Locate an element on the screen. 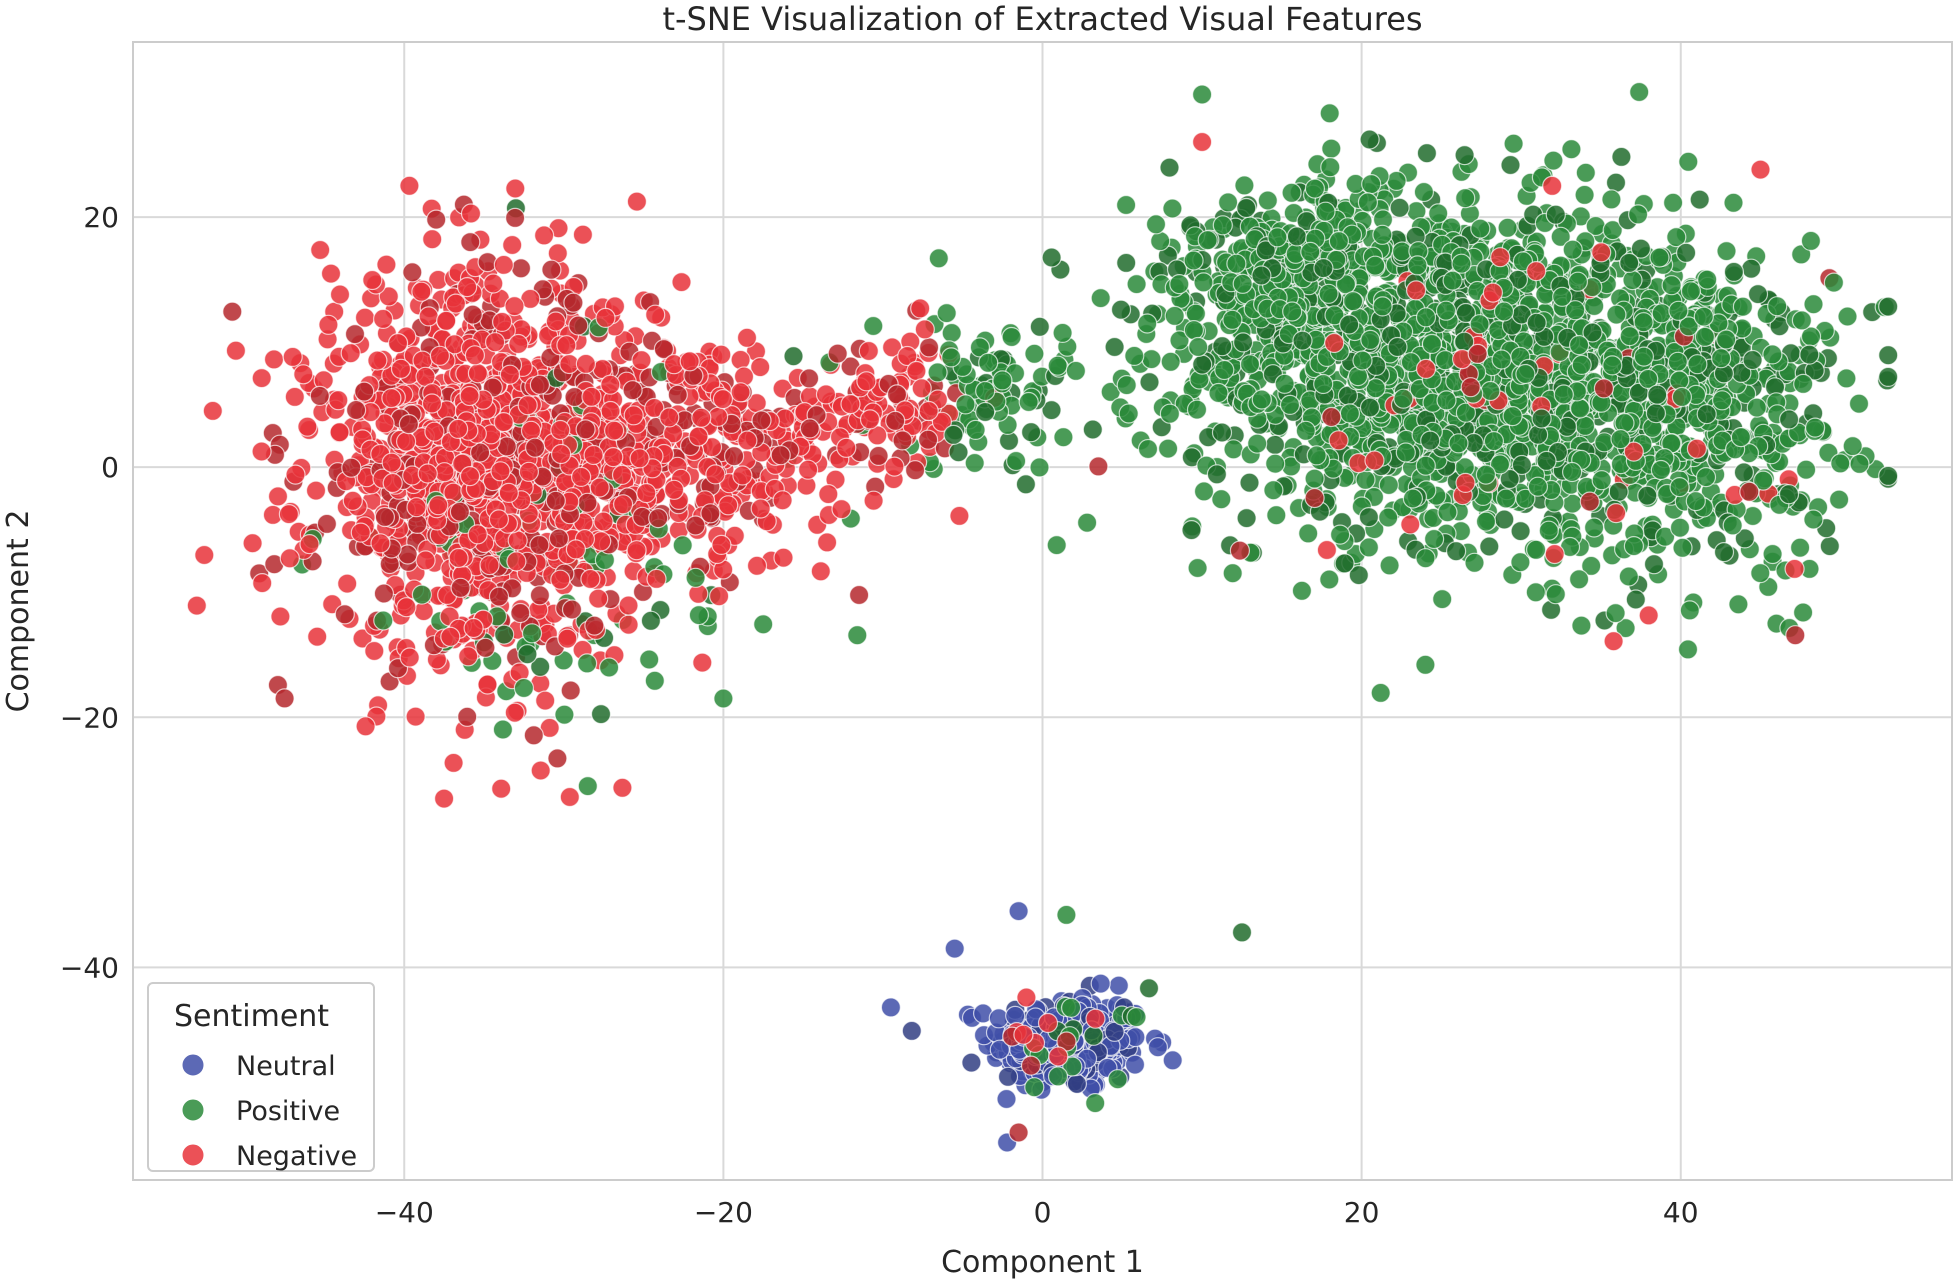  y-axis-label: Component 2 is located at coordinates (18, 611).